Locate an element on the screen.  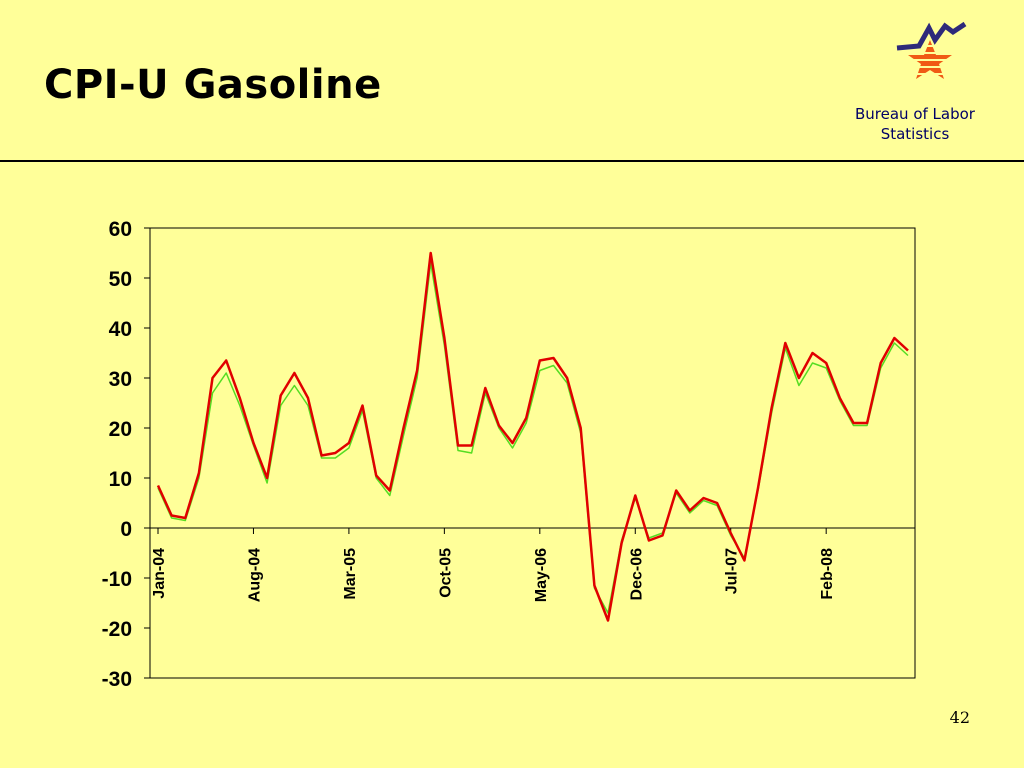
y-tick-label: 20 is located at coordinates (120, 429).